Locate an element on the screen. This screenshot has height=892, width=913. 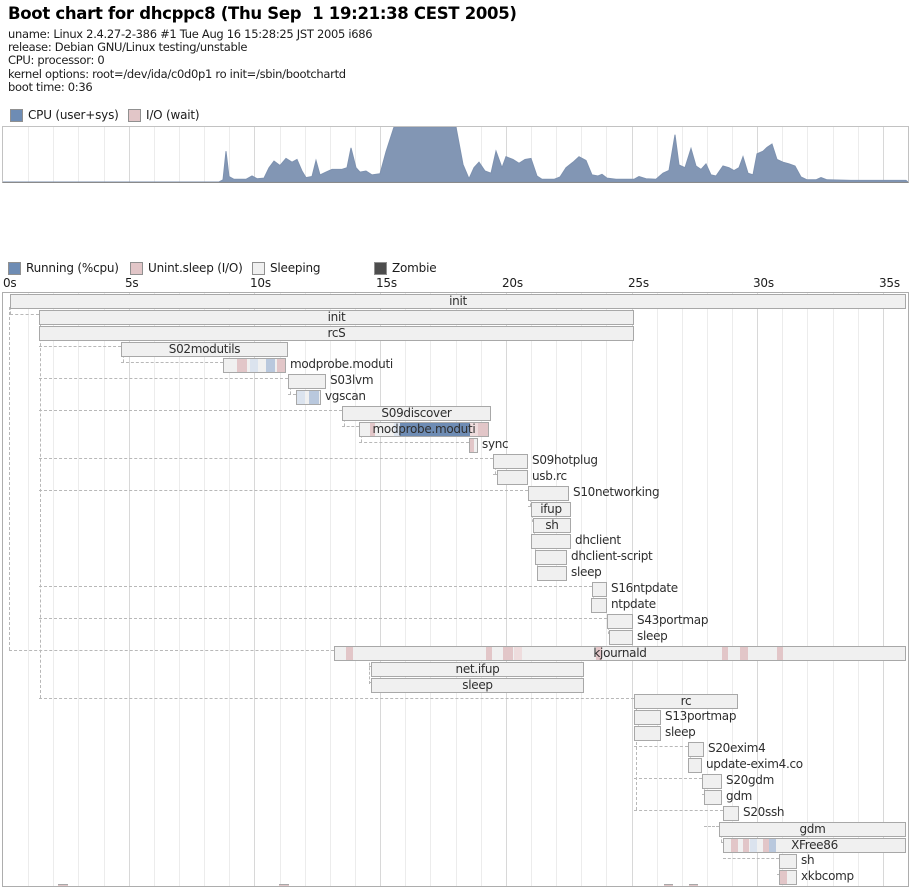
cpu-utilization-chart is located at coordinates (455, 154).